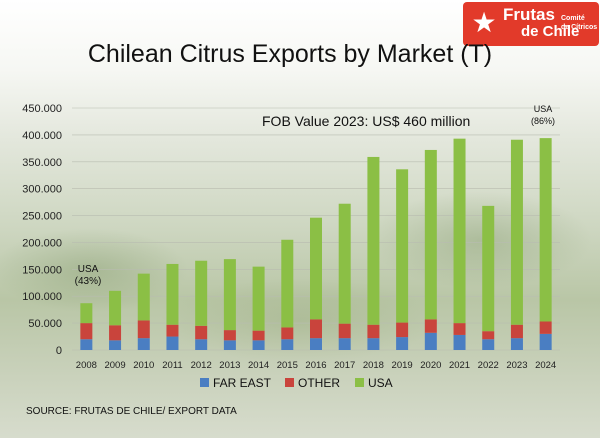 This screenshot has height=438, width=600. Describe the element at coordinates (402, 365) in the screenshot. I see `x-tick-label: 2019` at that location.